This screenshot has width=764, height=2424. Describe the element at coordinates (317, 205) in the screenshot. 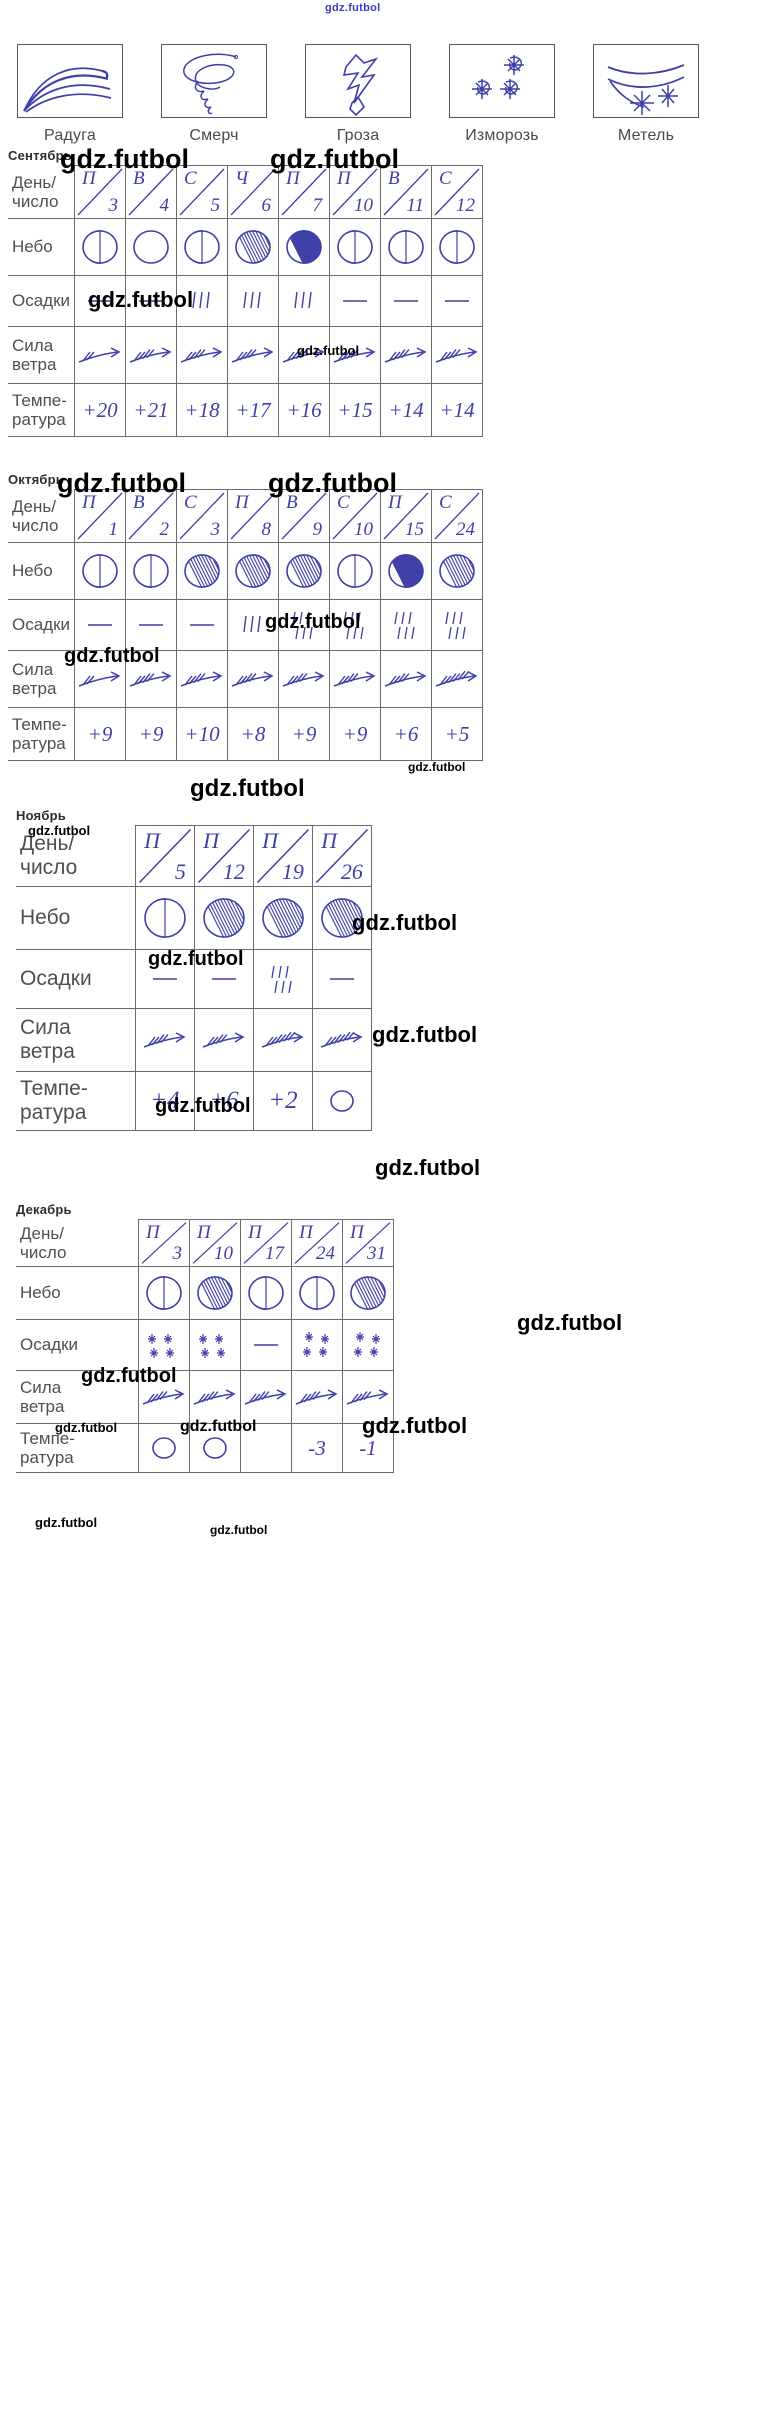

I see `day-number: 7` at that location.